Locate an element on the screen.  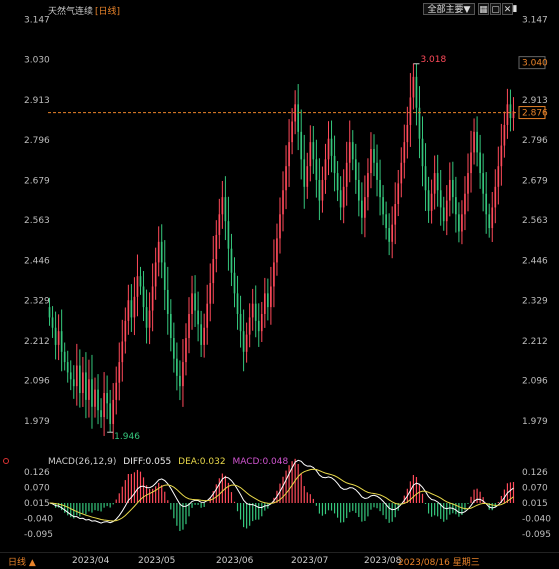
date-label: 2023/06 is located at coordinates (235, 561).